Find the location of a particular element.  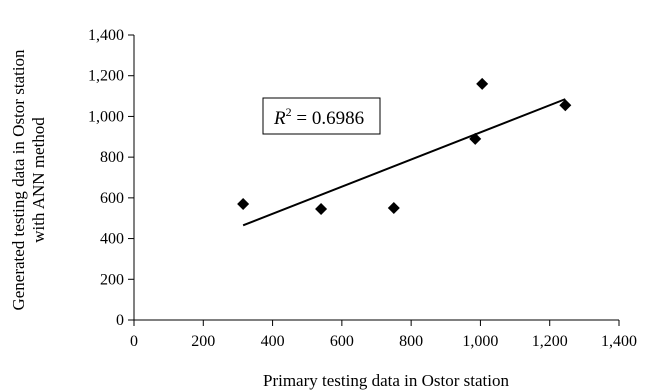

x-tick-label: 1,200 is located at coordinates (550, 341).